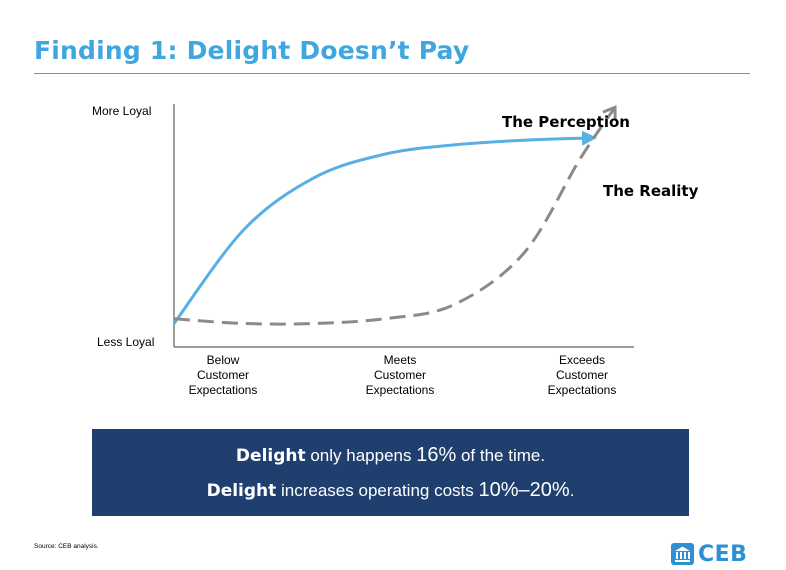 The width and height of the screenshot is (786, 570). Describe the element at coordinates (392, 73) in the screenshot. I see `title-divider` at that location.